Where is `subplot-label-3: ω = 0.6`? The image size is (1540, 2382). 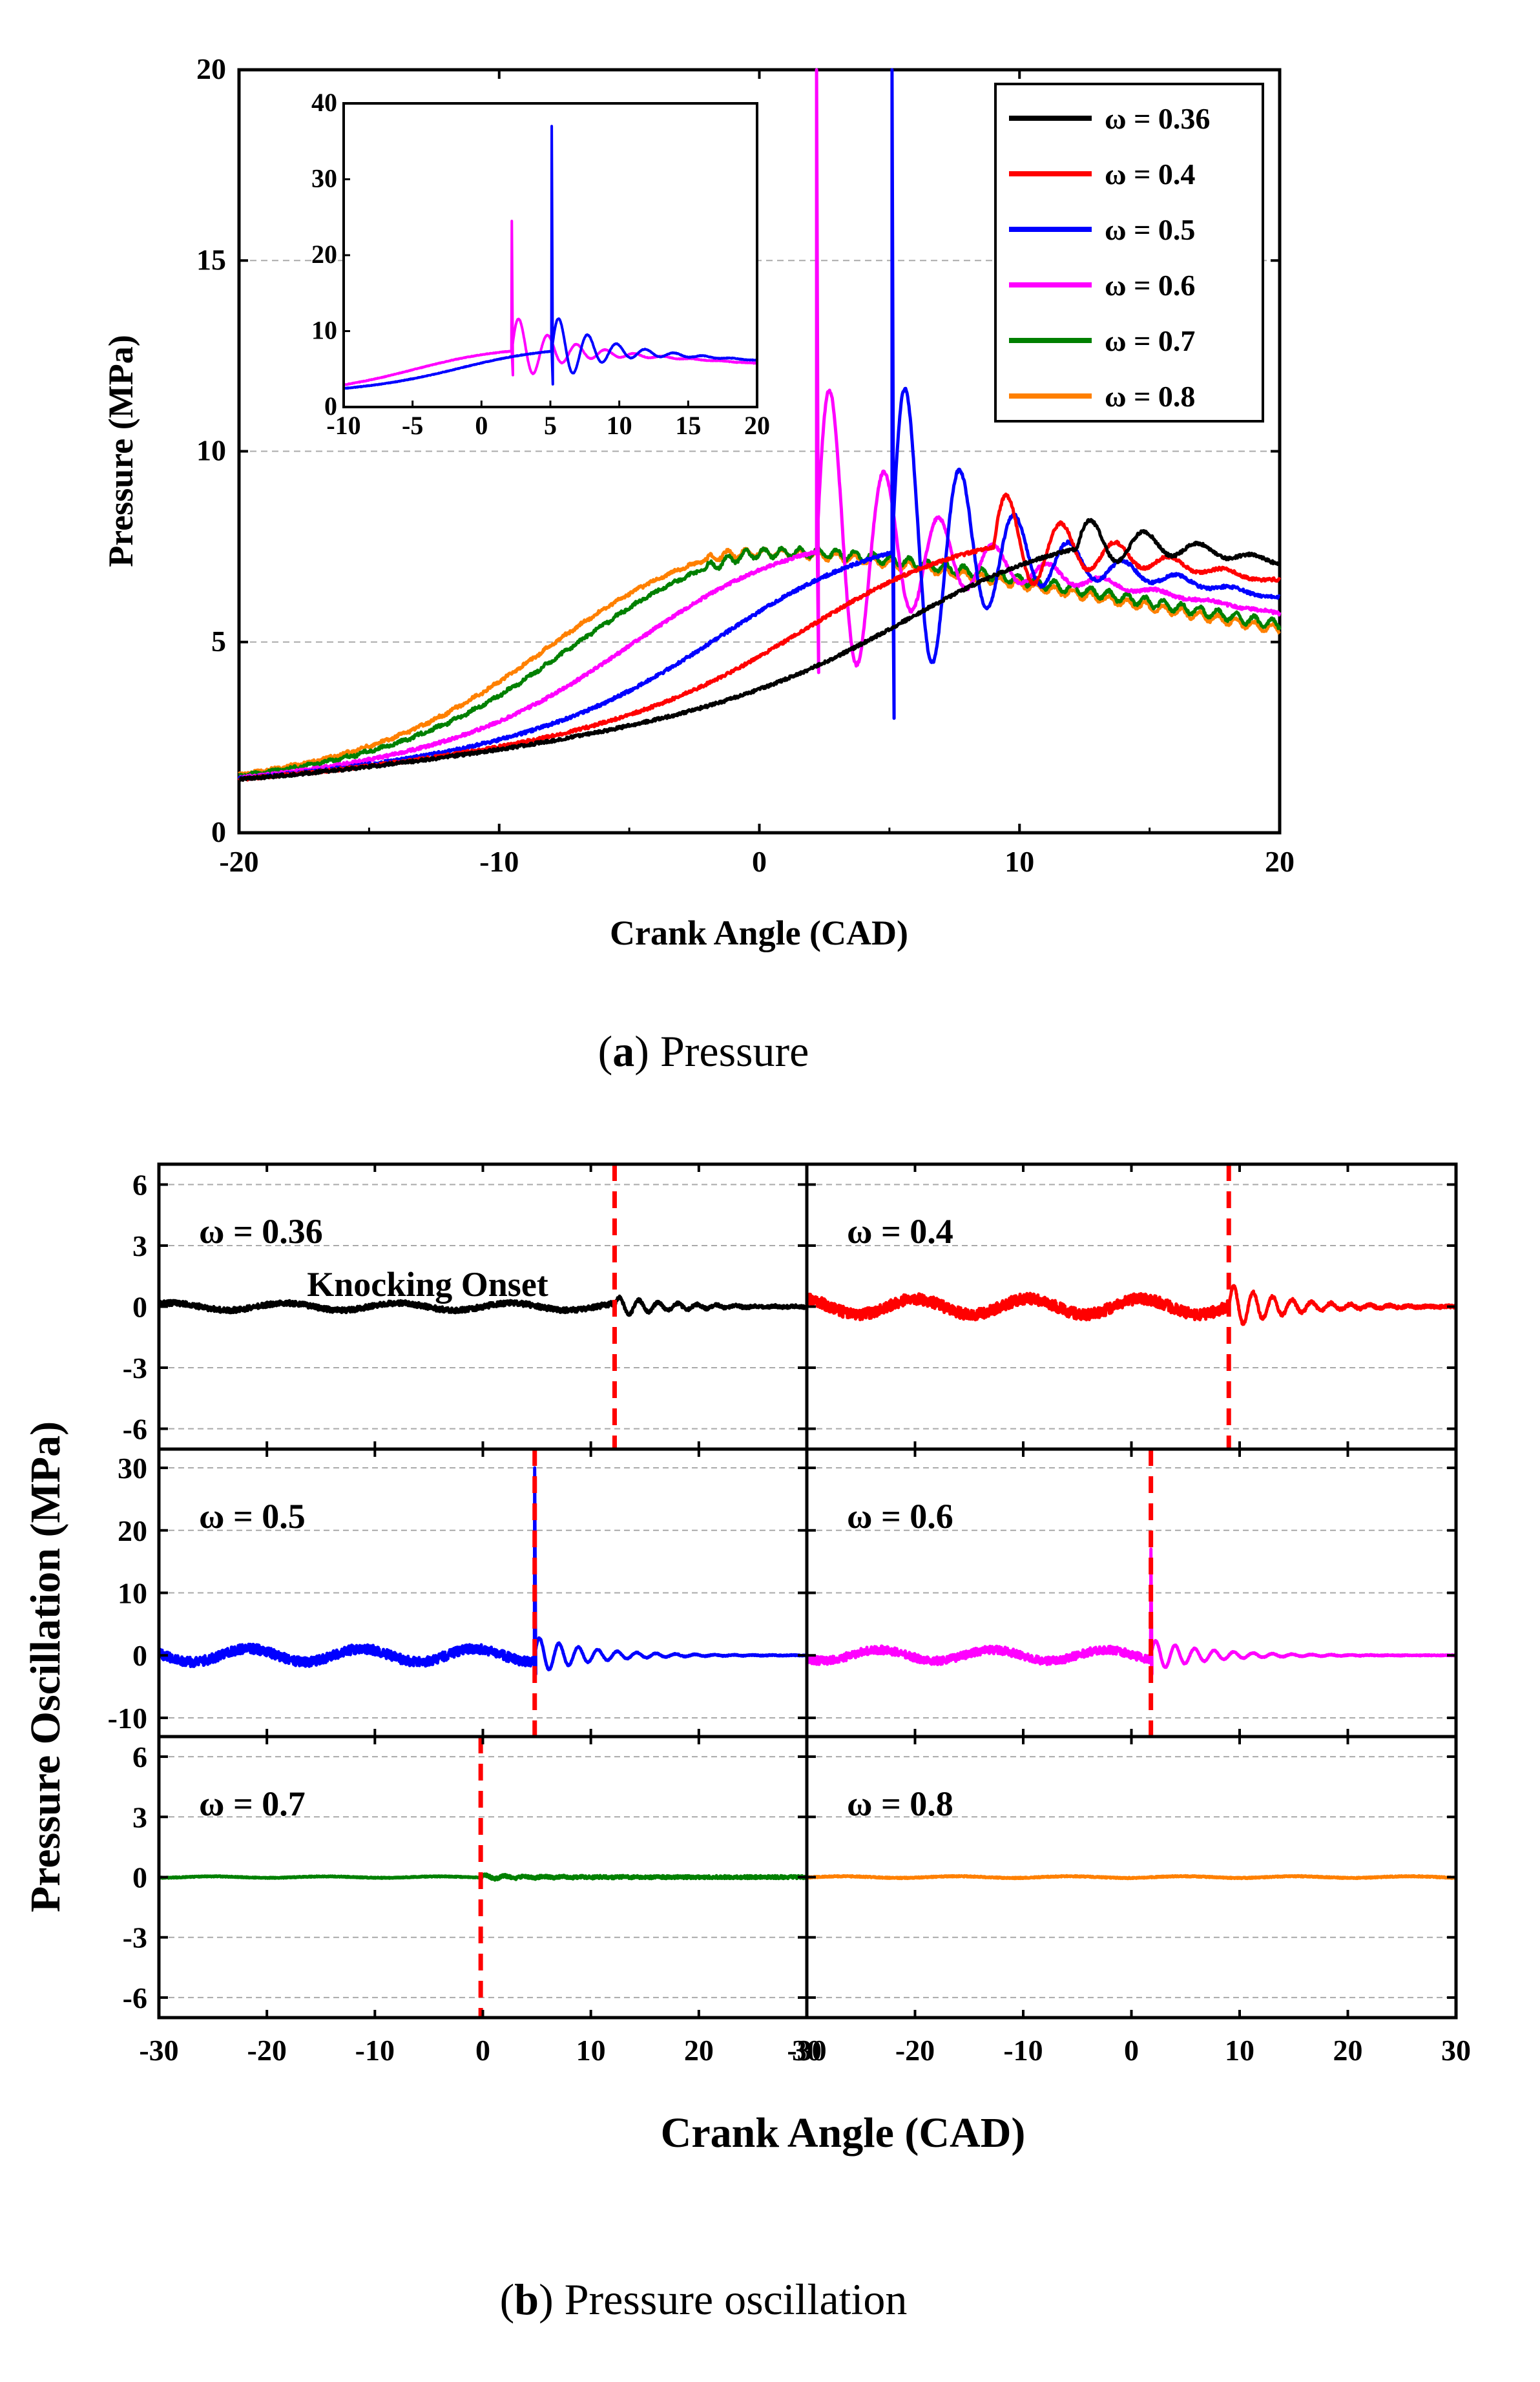
subplot-label-3: ω = 0.6 is located at coordinates (900, 1516).